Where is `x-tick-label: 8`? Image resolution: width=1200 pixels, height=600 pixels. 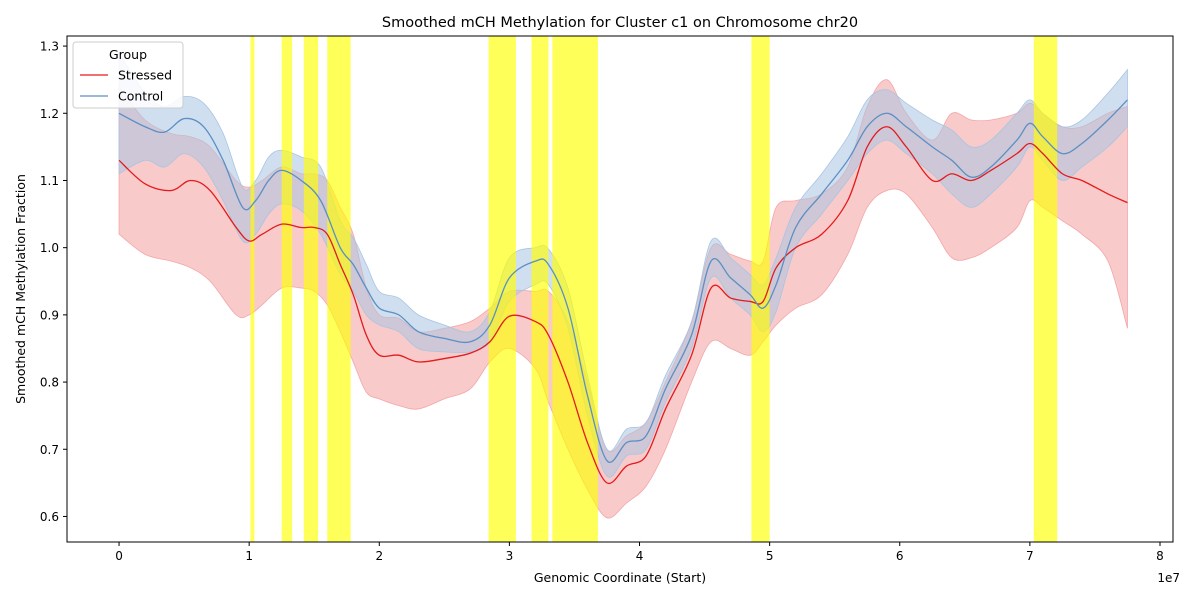
x-tick-label: 8 is located at coordinates (1160, 556).